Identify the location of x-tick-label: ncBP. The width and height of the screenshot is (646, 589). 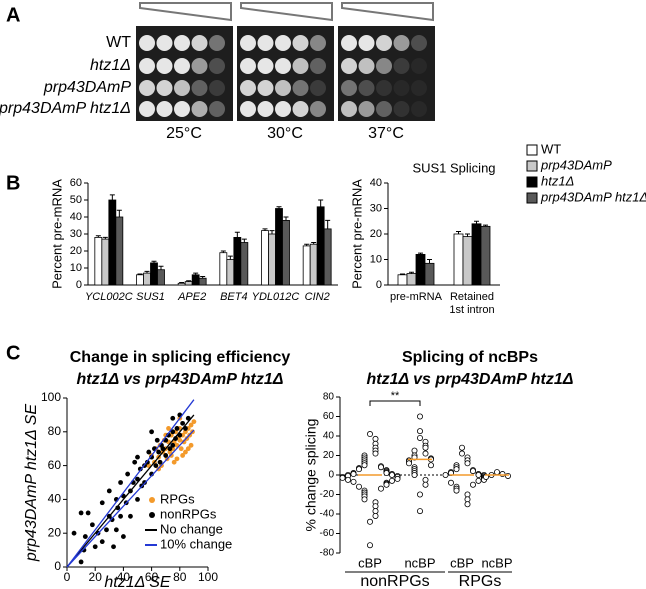
(496, 562).